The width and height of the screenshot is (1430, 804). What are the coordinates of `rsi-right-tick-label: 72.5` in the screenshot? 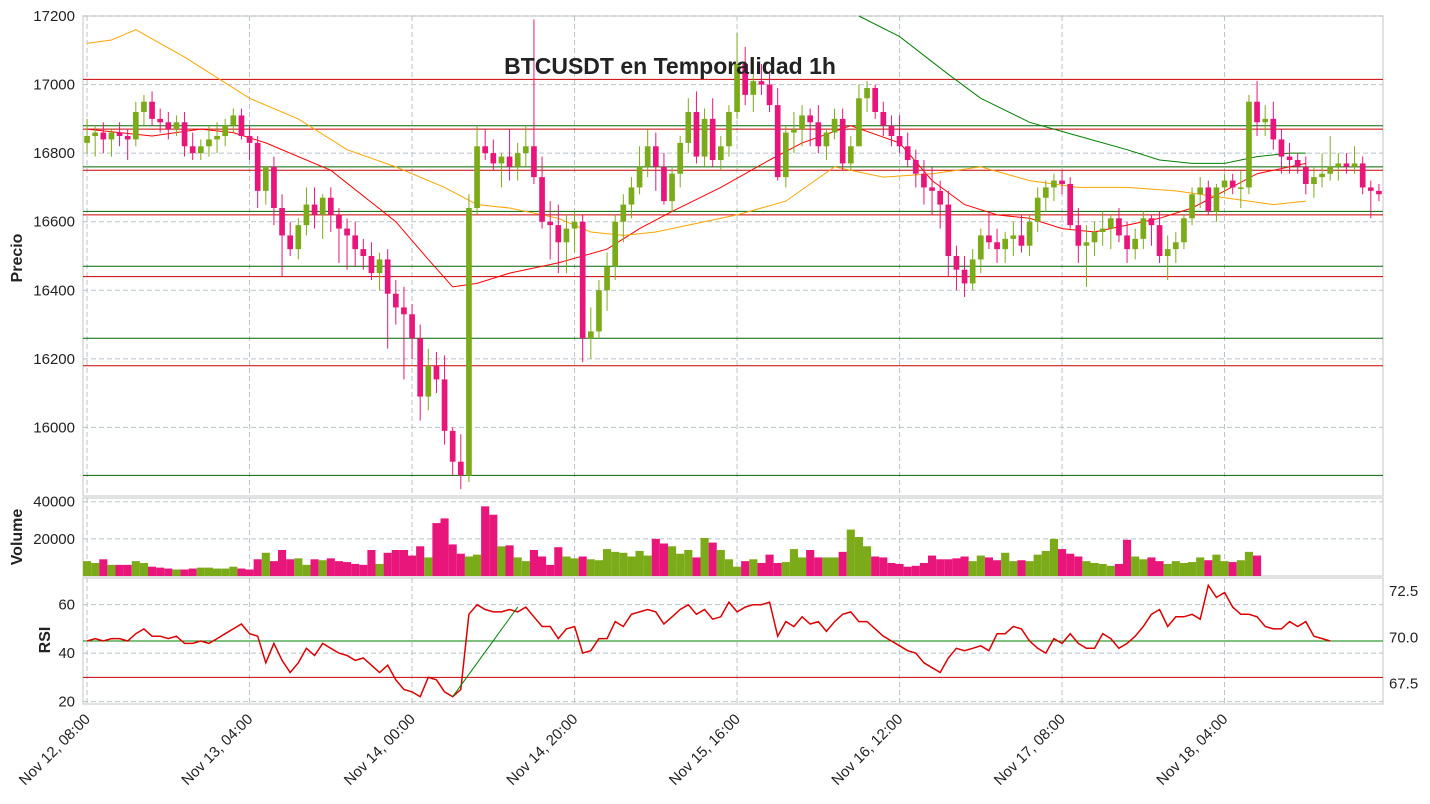 It's located at (1403, 591).